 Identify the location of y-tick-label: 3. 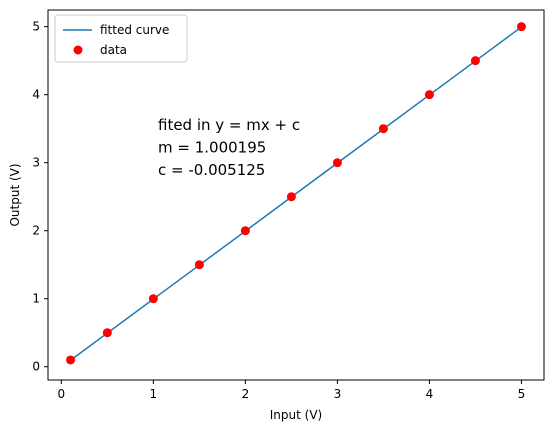
(36, 163).